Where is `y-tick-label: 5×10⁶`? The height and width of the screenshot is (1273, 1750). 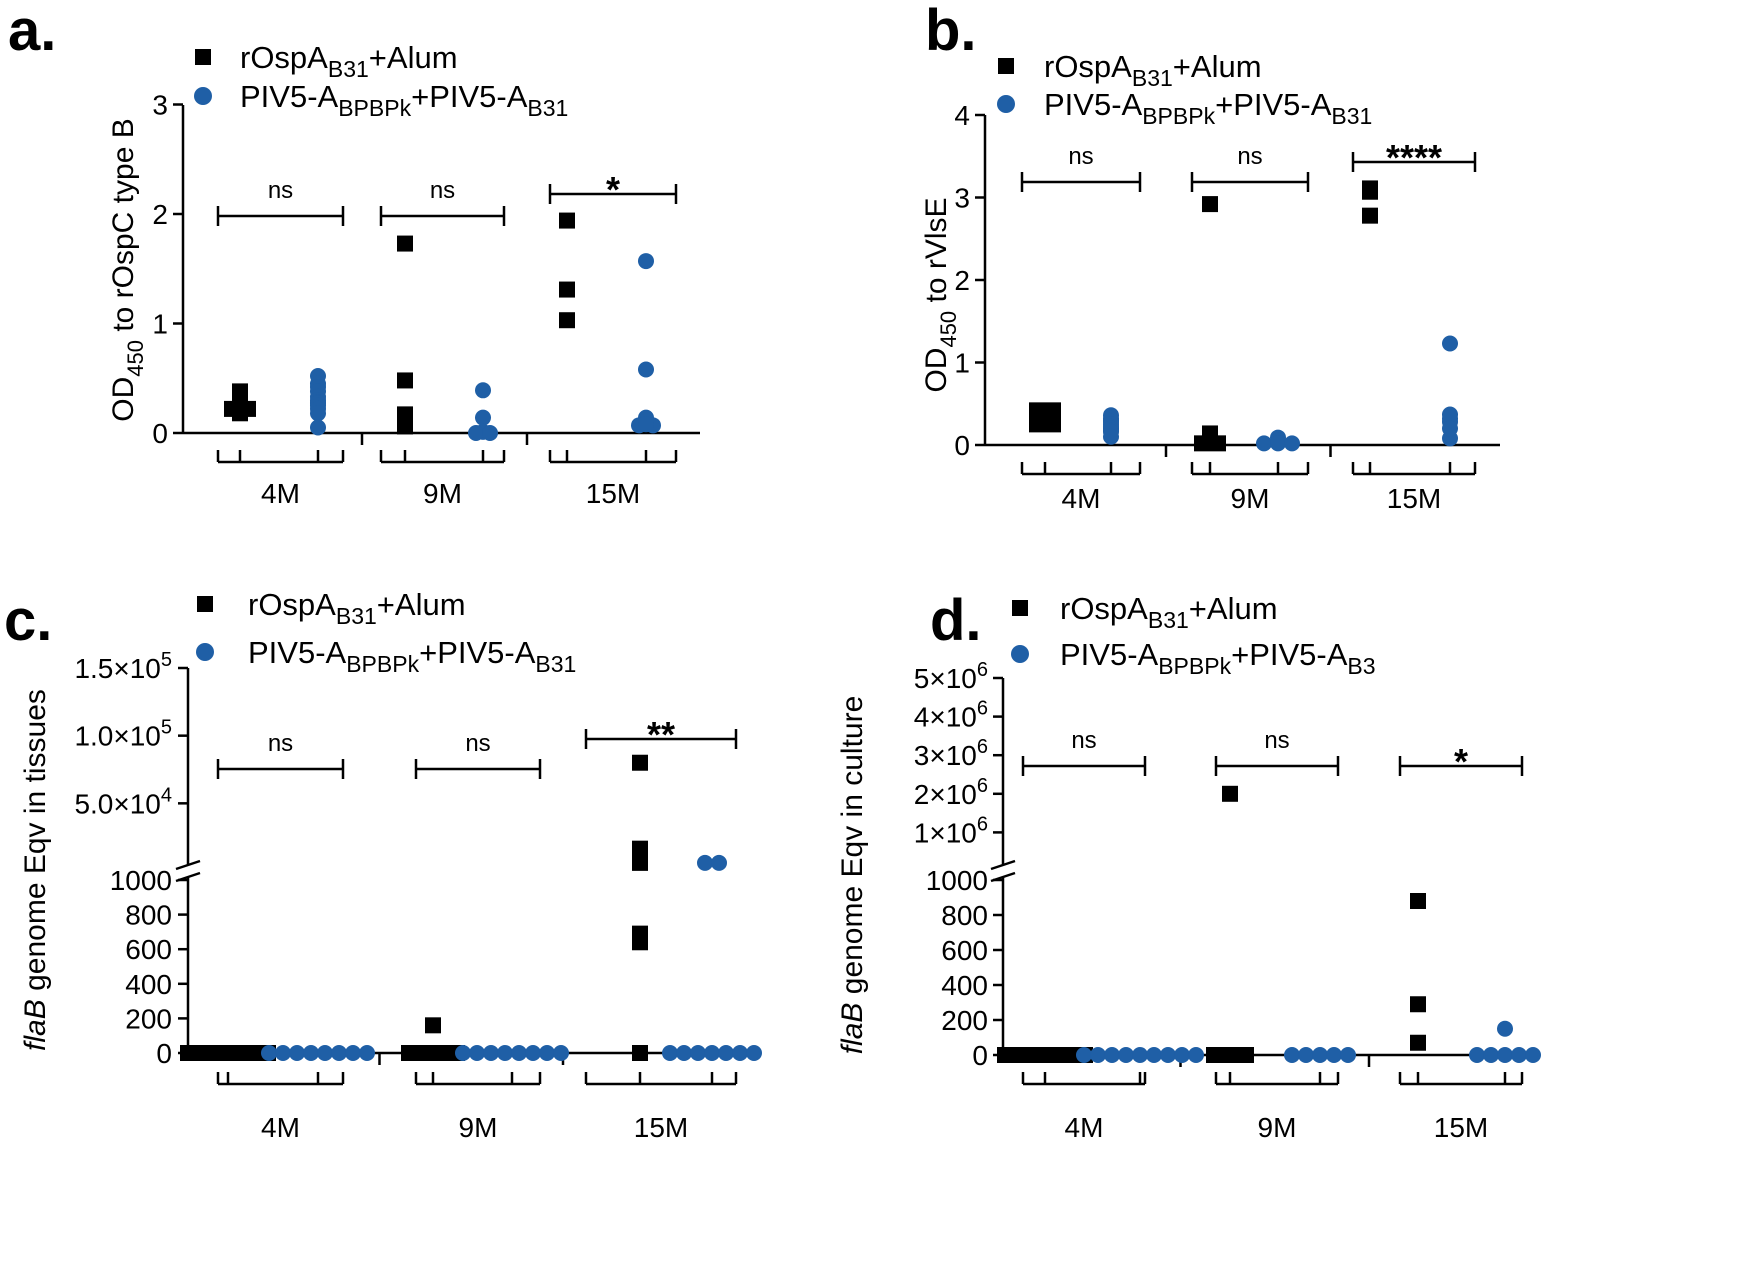 y-tick-label: 5×10⁶ is located at coordinates (951, 676).